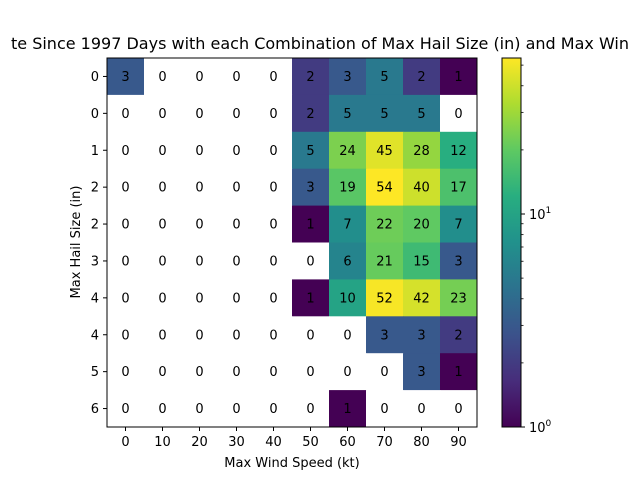 The width and height of the screenshot is (640, 480). Describe the element at coordinates (536, 250) in the screenshot. I see `colorbar-ticks: 100 101` at that location.